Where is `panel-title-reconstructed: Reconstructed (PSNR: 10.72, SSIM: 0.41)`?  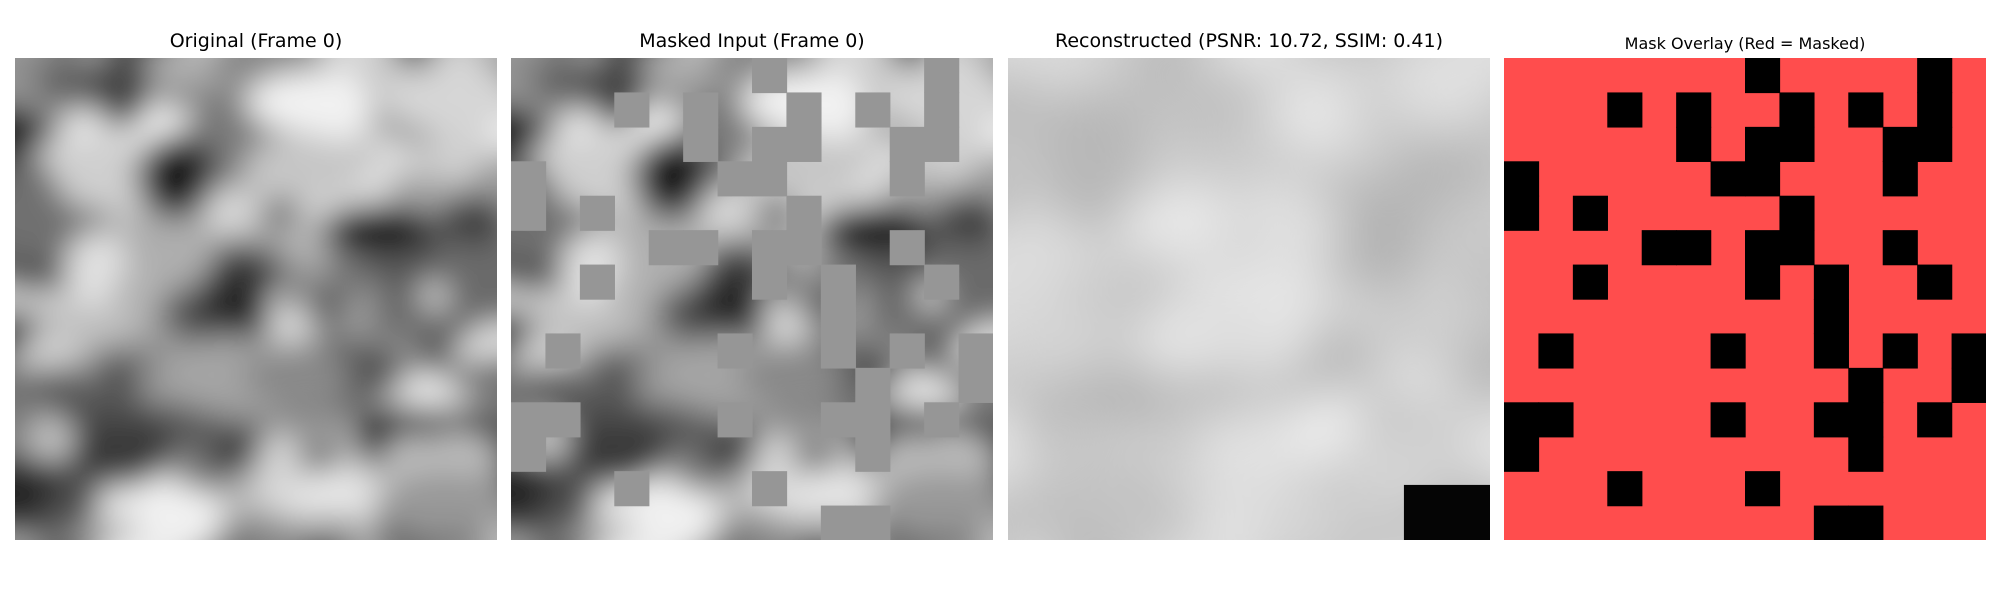
panel-title-reconstructed: Reconstructed (PSNR: 10.72, SSIM: 0.41) is located at coordinates (1249, 41).